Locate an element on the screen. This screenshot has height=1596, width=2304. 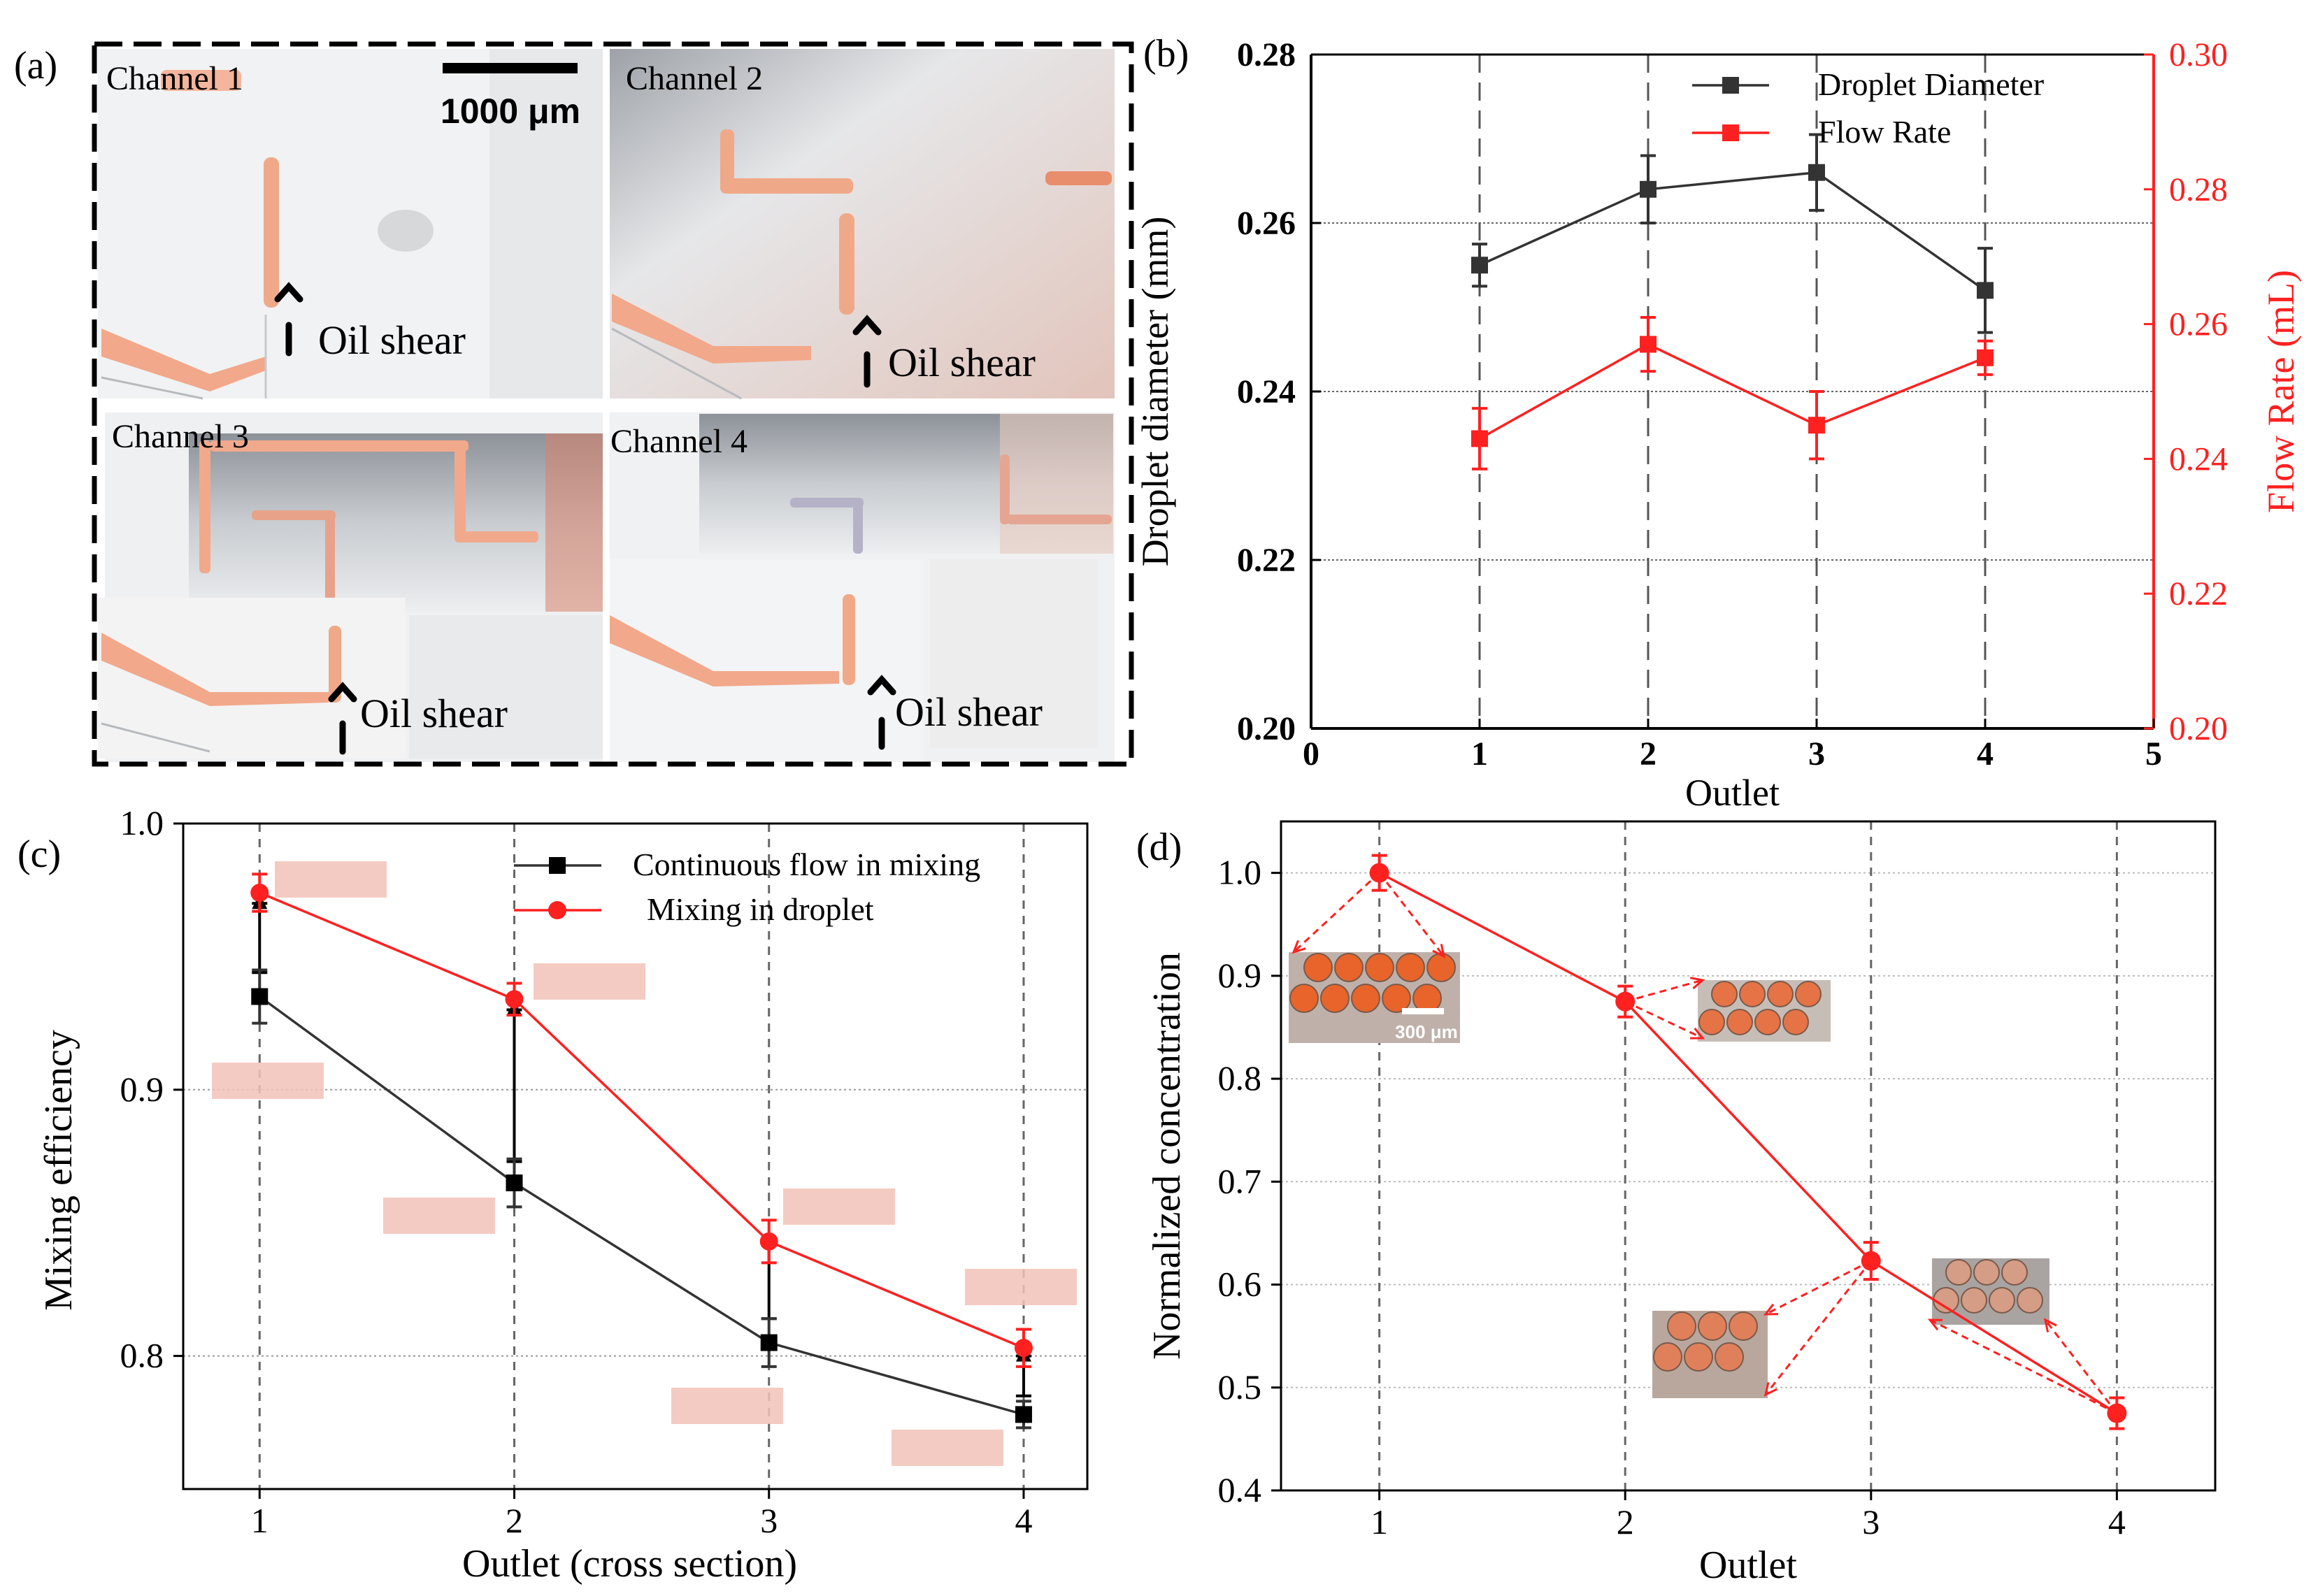
x-axis-label: Outlet (cross section) is located at coordinates (629, 1564).